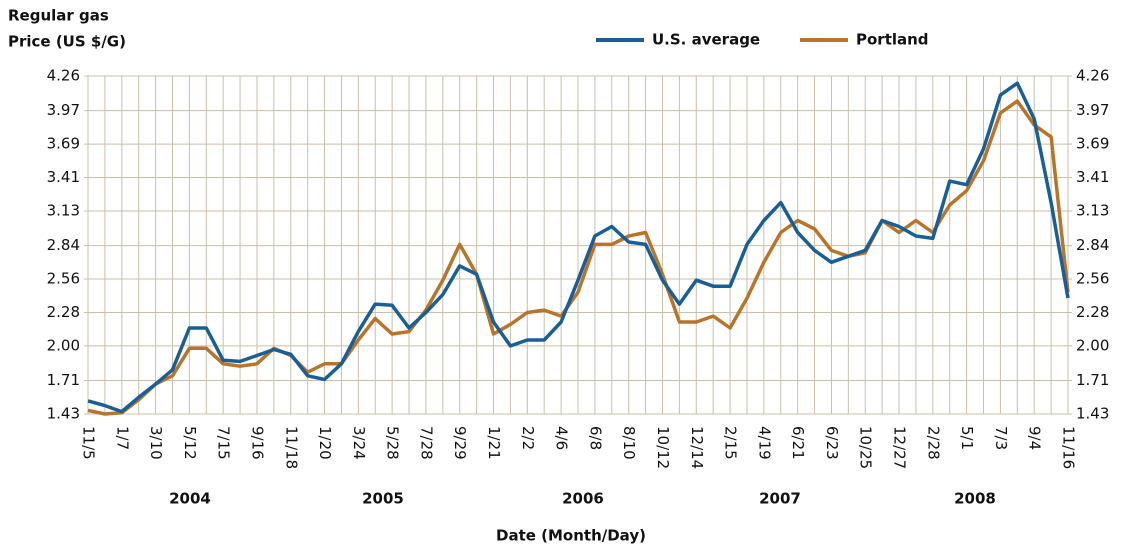 The height and width of the screenshot is (555, 1142). What do you see at coordinates (1092, 110) in the screenshot?
I see `y2-tick-label: 3.97` at bounding box center [1092, 110].